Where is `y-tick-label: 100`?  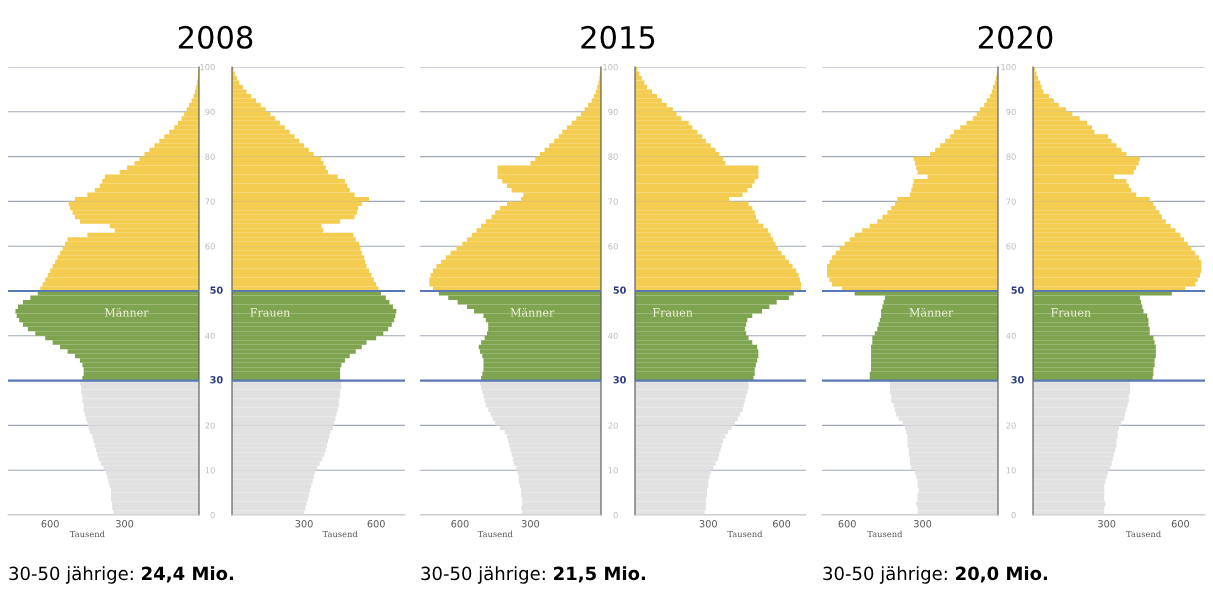
y-tick-label: 100 is located at coordinates (207, 67).